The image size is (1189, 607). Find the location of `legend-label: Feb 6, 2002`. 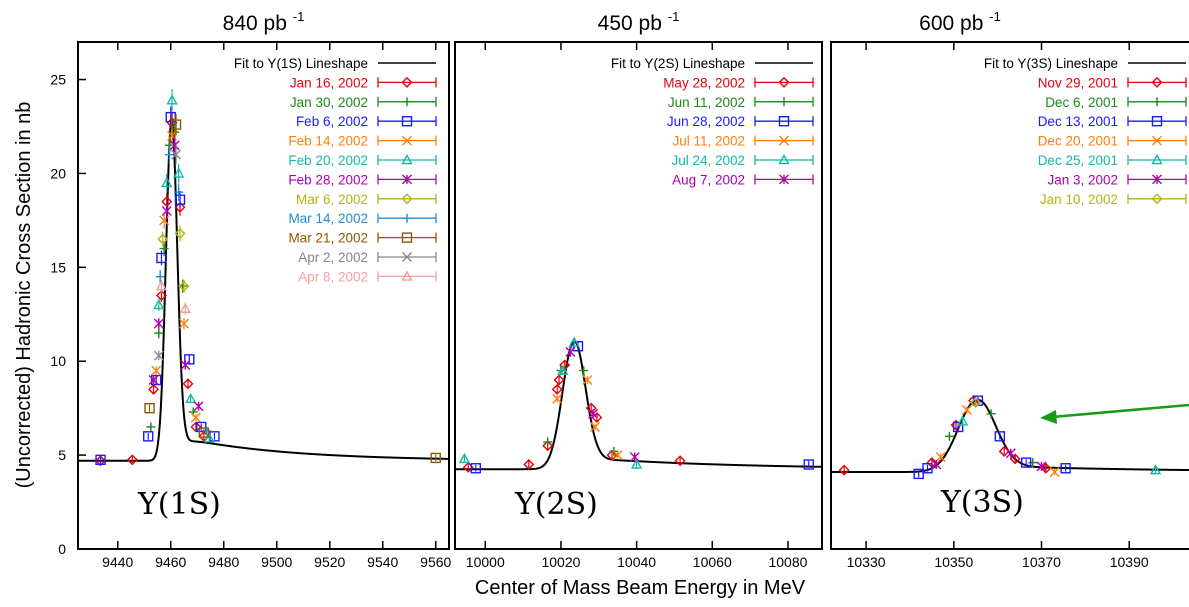

legend-label: Feb 6, 2002 is located at coordinates (332, 121).